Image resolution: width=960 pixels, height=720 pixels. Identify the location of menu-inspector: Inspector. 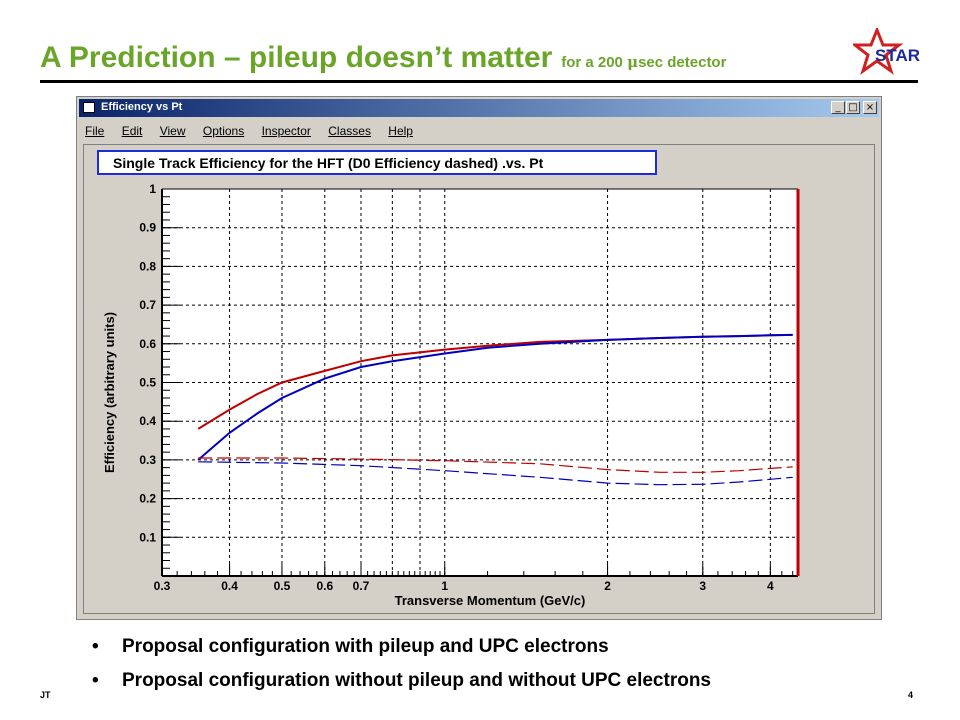
(286, 131).